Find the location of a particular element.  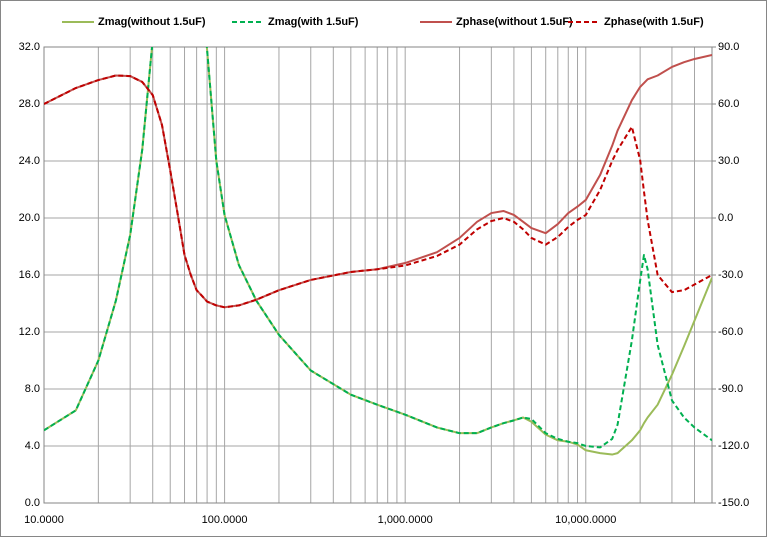

y2-tick-label: -30.0 is located at coordinates (730, 275).